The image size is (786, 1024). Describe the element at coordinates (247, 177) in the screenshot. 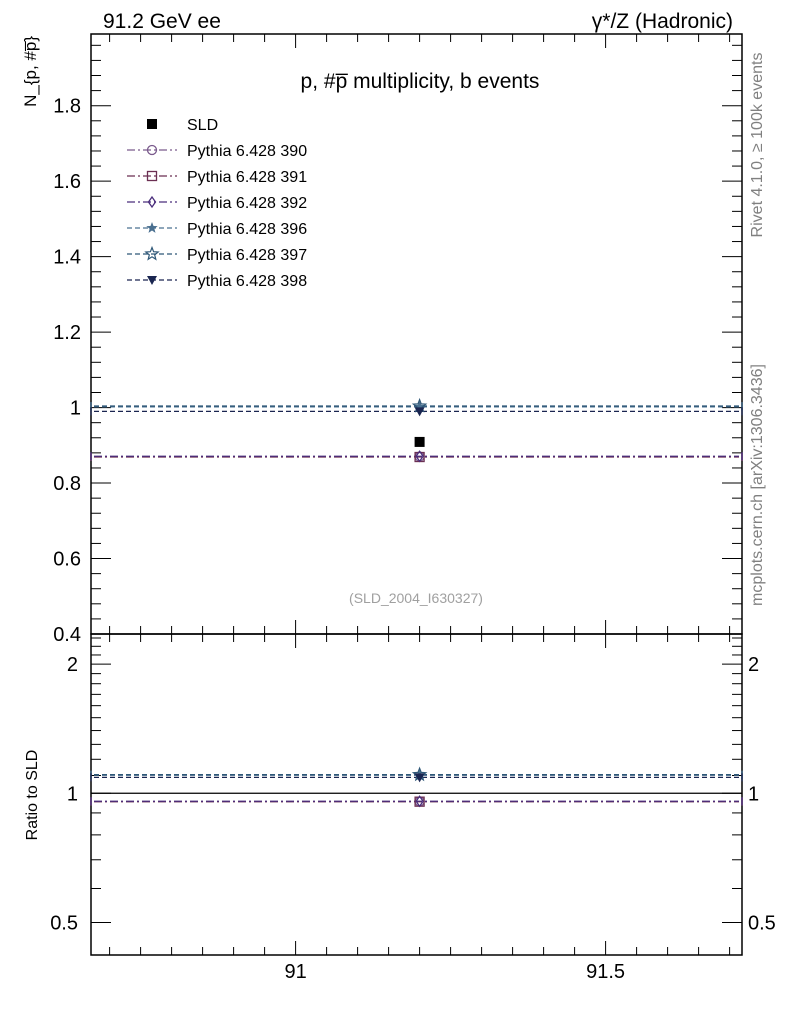

I see `legend-label: Pythia 6.428 391` at that location.